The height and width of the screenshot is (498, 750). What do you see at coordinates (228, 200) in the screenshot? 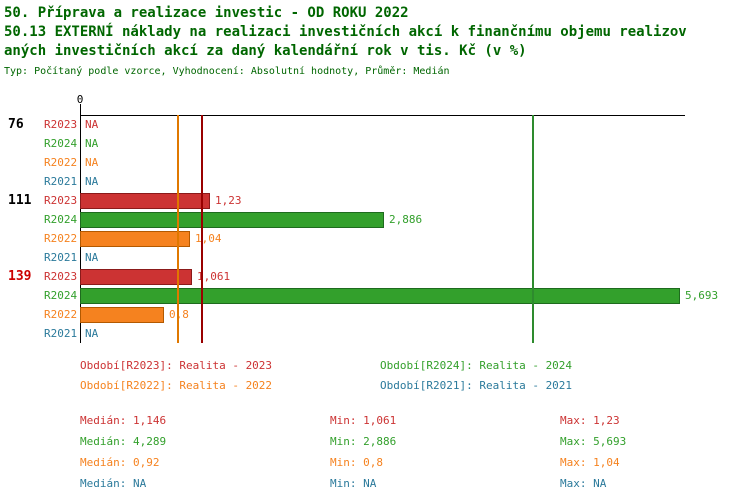
I see `bar-value-label: 1,23` at bounding box center [228, 200].